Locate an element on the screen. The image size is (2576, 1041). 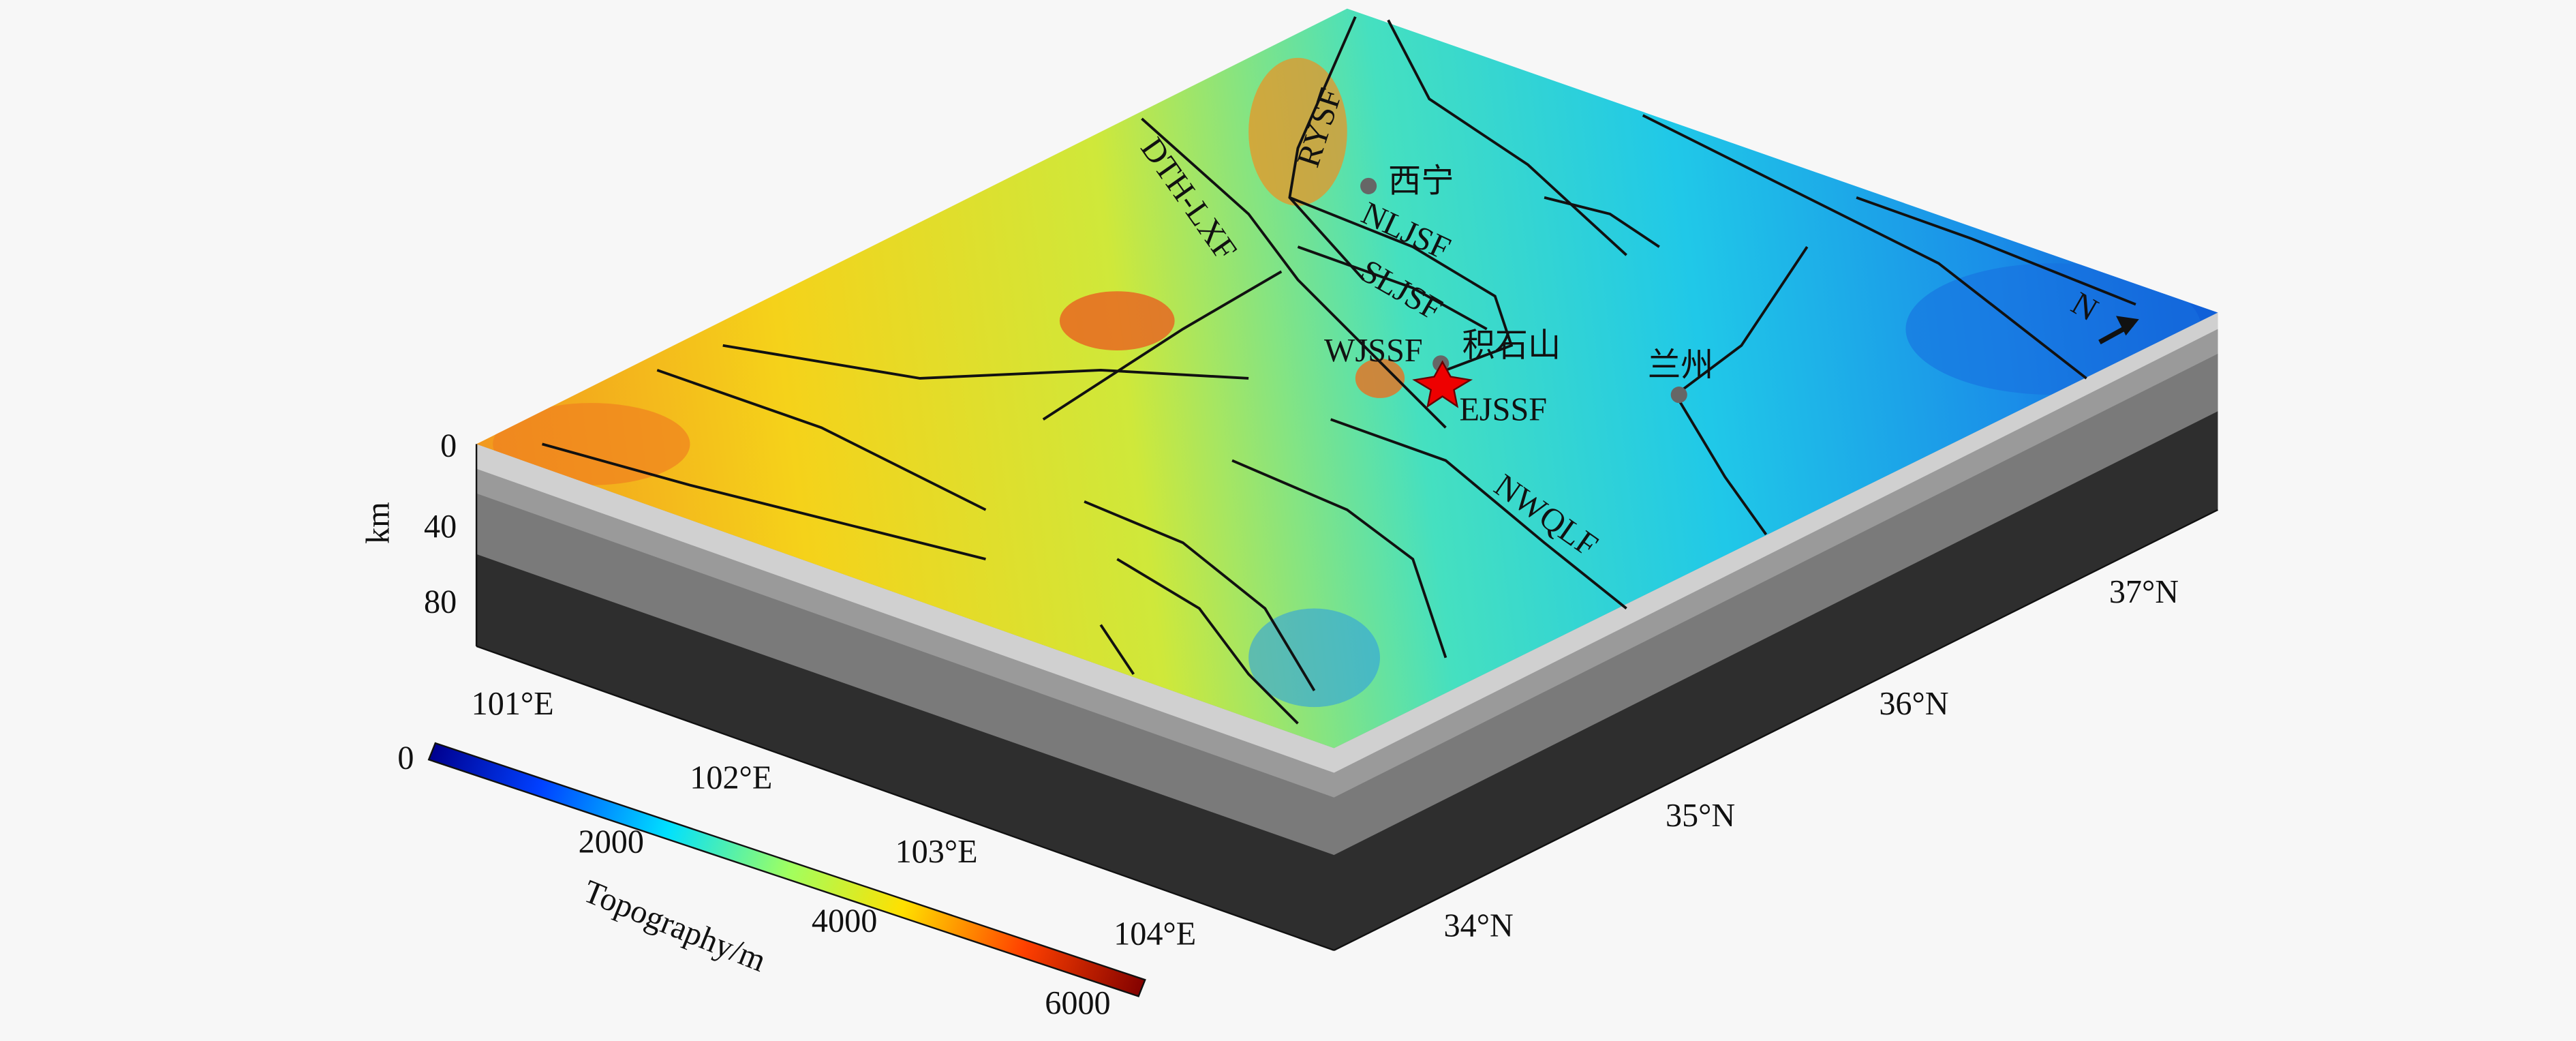
colorbar-label: Topography/m is located at coordinates (675, 926).